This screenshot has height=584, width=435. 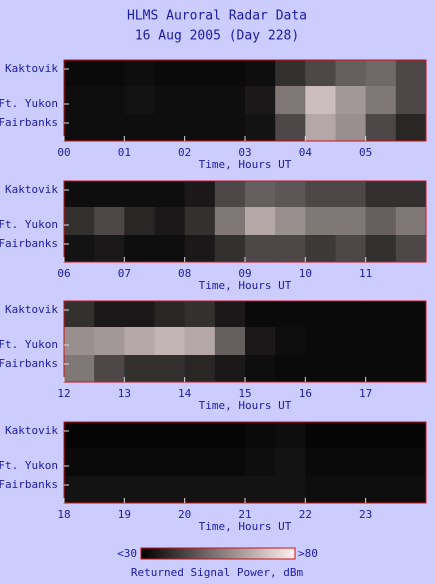 What do you see at coordinates (124, 152) in the screenshot?
I see `x-tick-label: 01` at bounding box center [124, 152].